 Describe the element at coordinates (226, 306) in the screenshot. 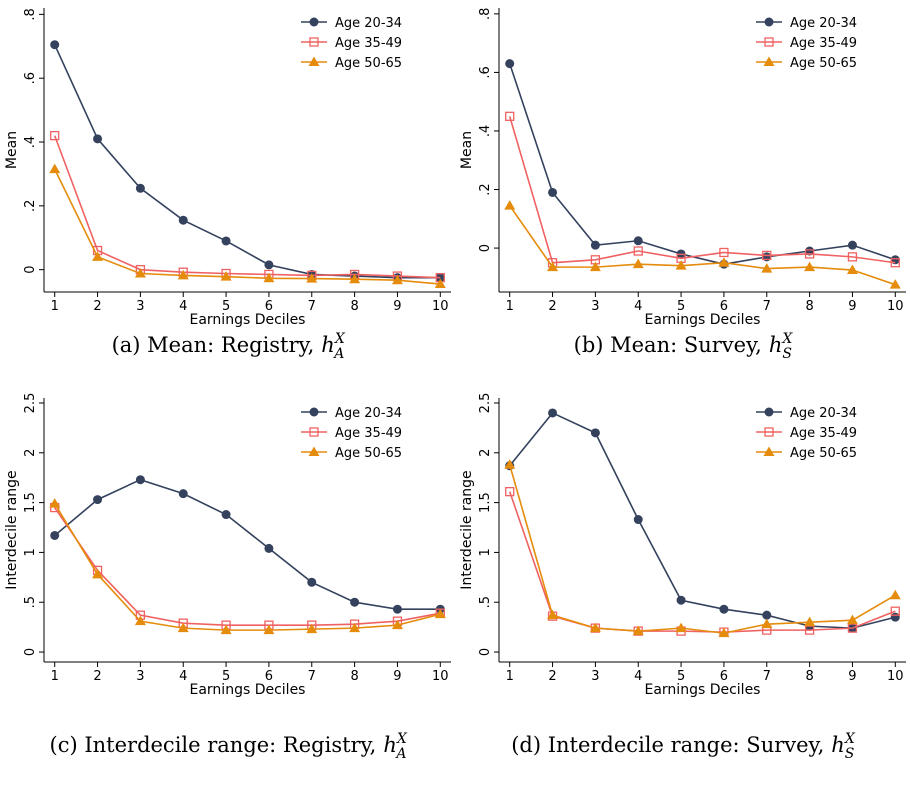

I see `x-tick-label: 5` at that location.